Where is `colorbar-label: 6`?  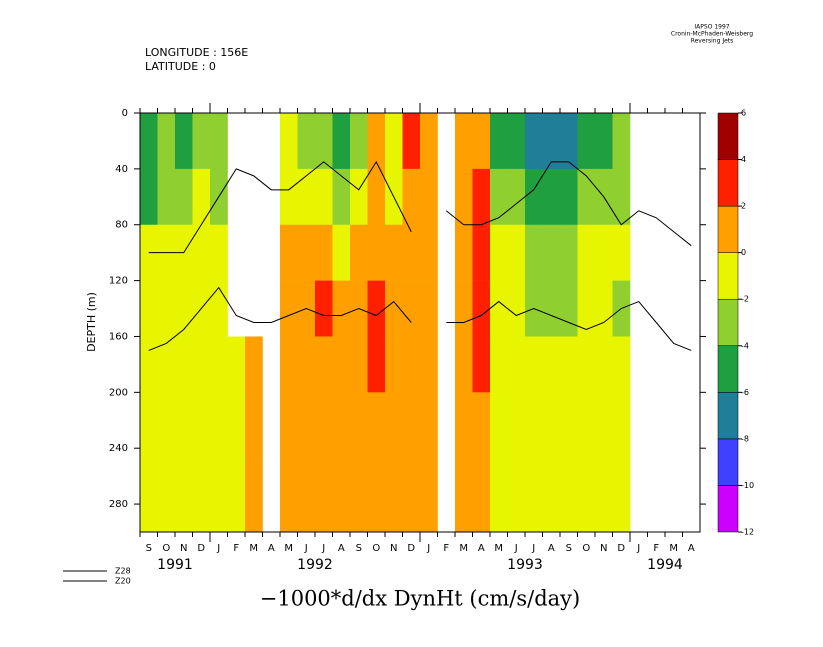 colorbar-label: 6 is located at coordinates (743, 113).